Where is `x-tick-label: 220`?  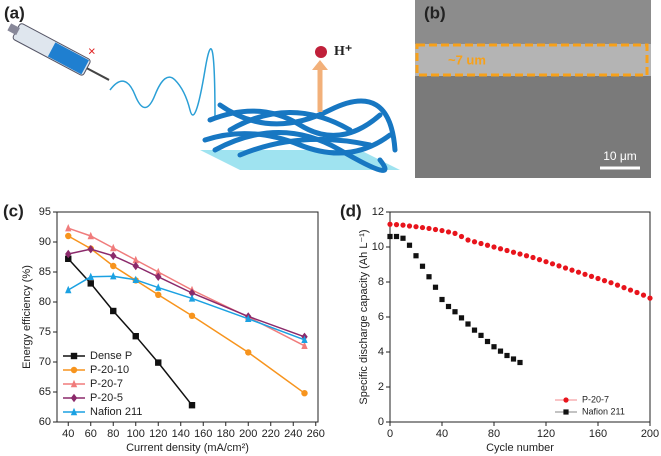 x-tick-label: 220 is located at coordinates (271, 434).